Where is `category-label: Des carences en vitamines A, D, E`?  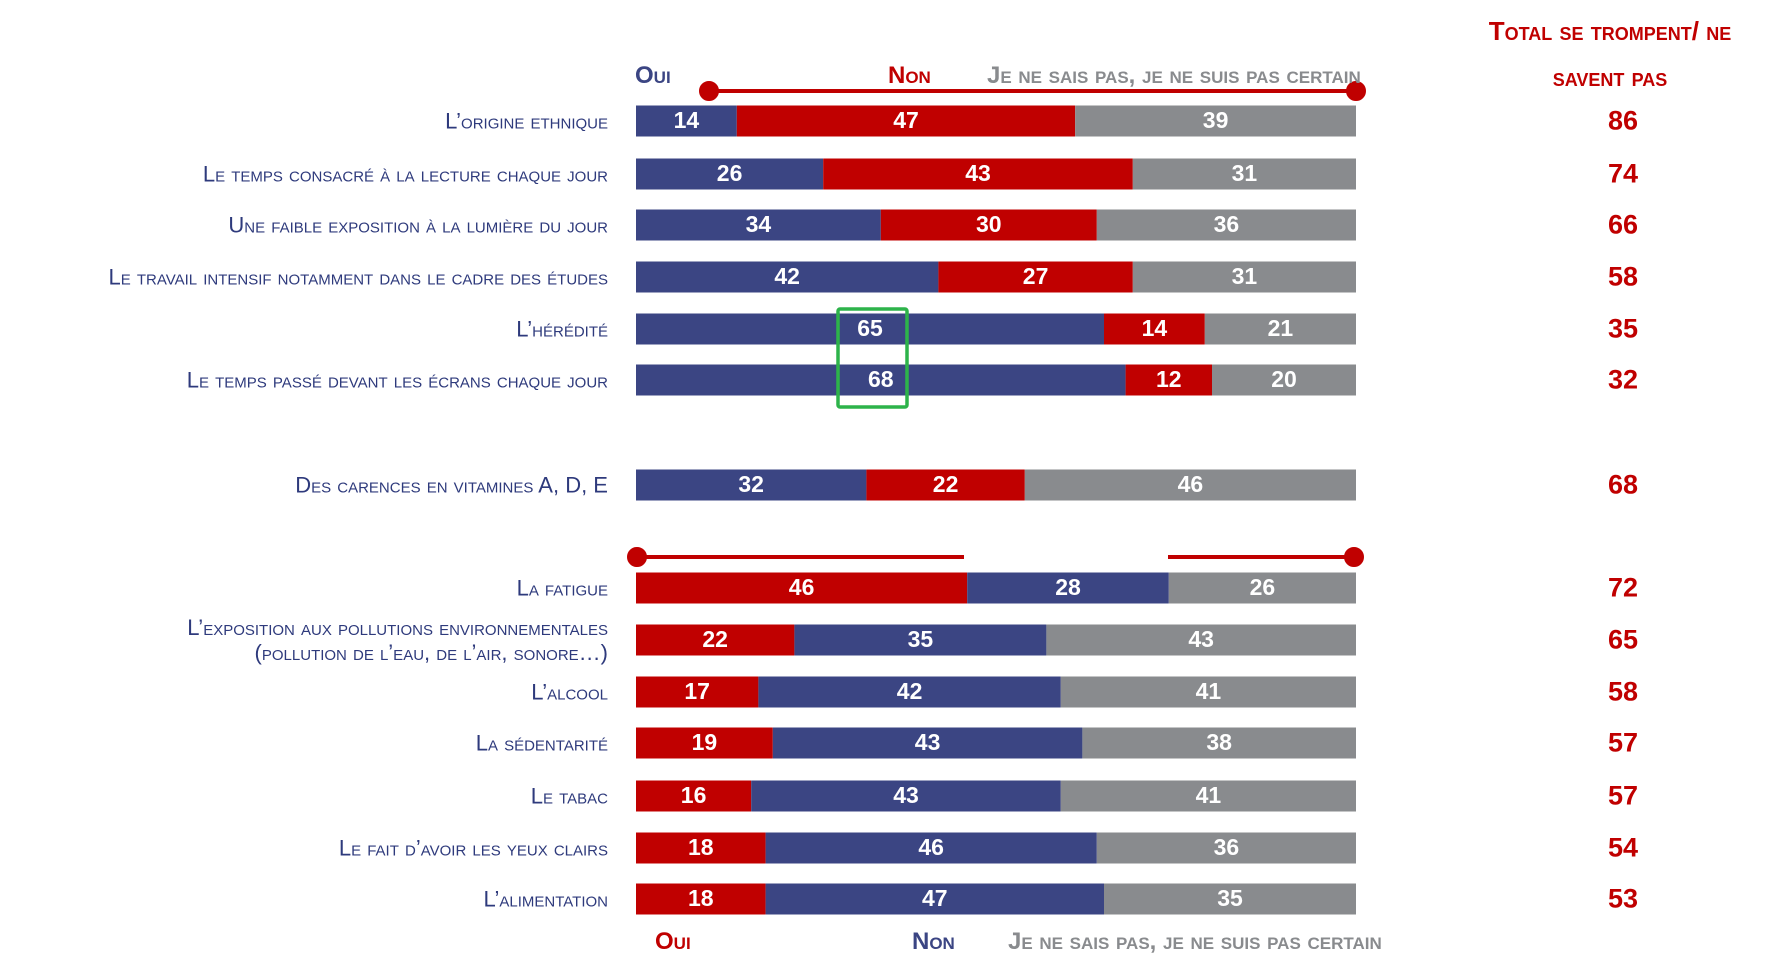 category-label: Des carences en vitamines A, D, E is located at coordinates (451, 485).